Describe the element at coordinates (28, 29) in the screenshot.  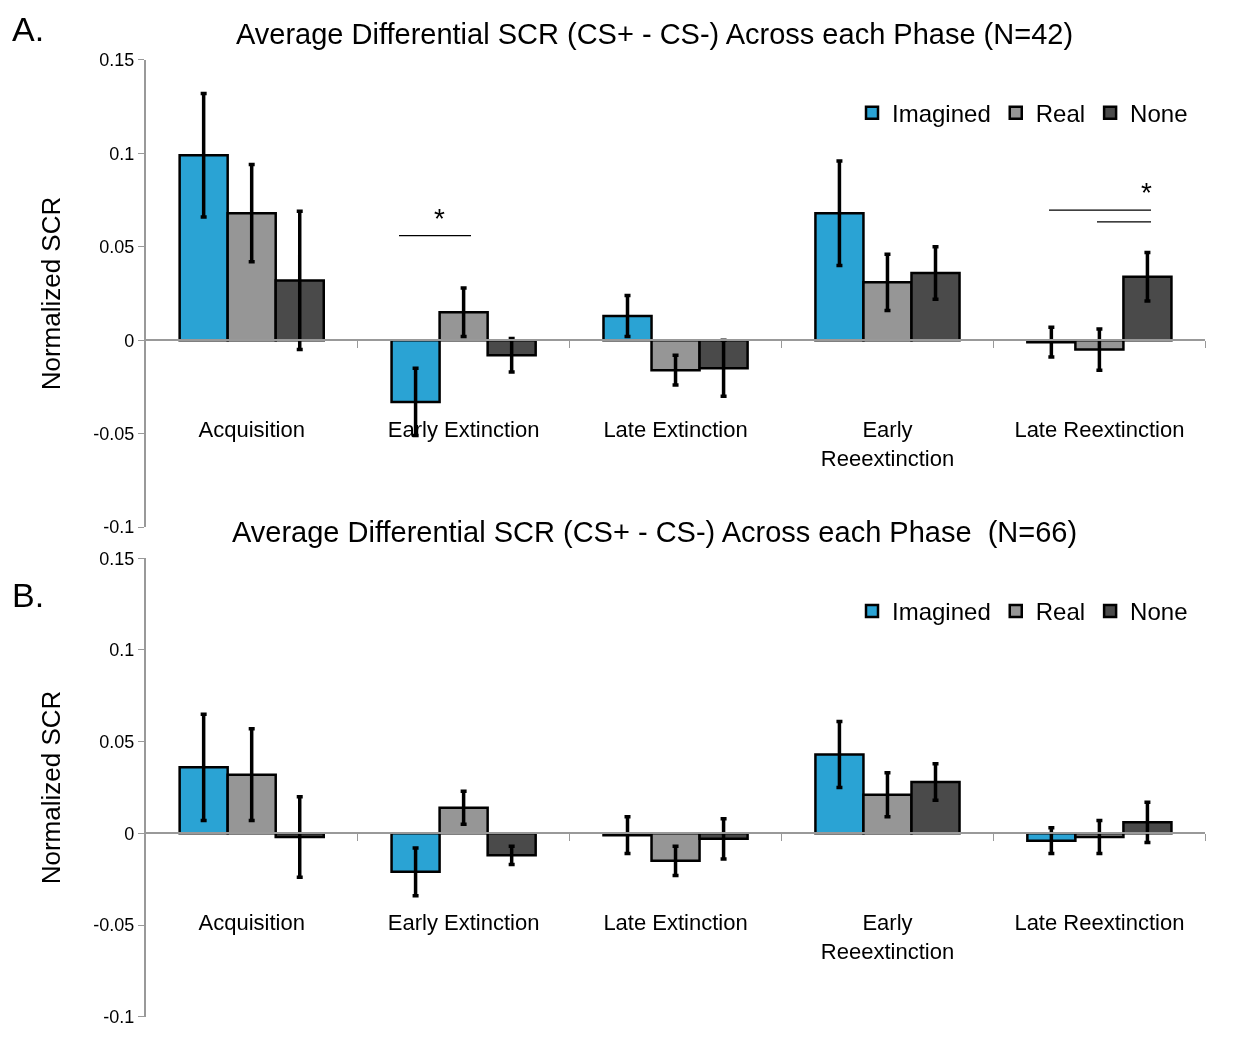
I see `text: A.` at that location.